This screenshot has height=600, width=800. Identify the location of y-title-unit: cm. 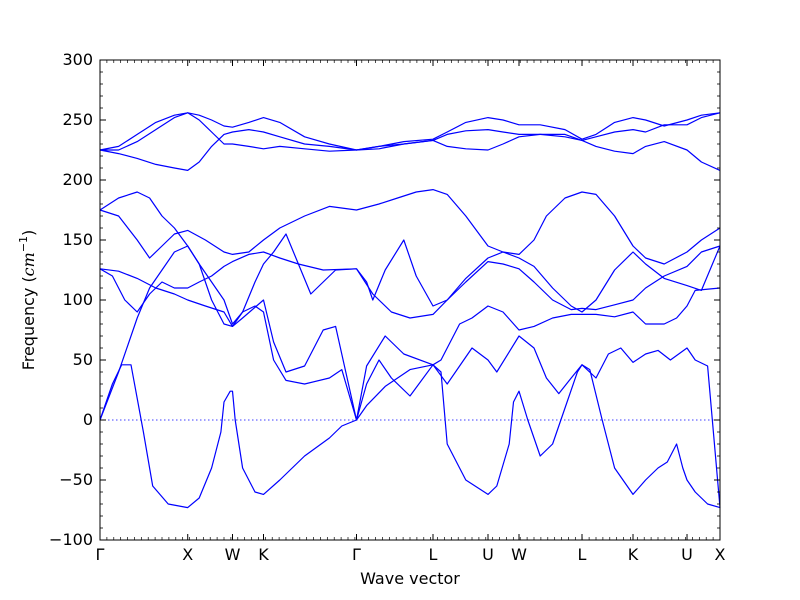
(28, 264).